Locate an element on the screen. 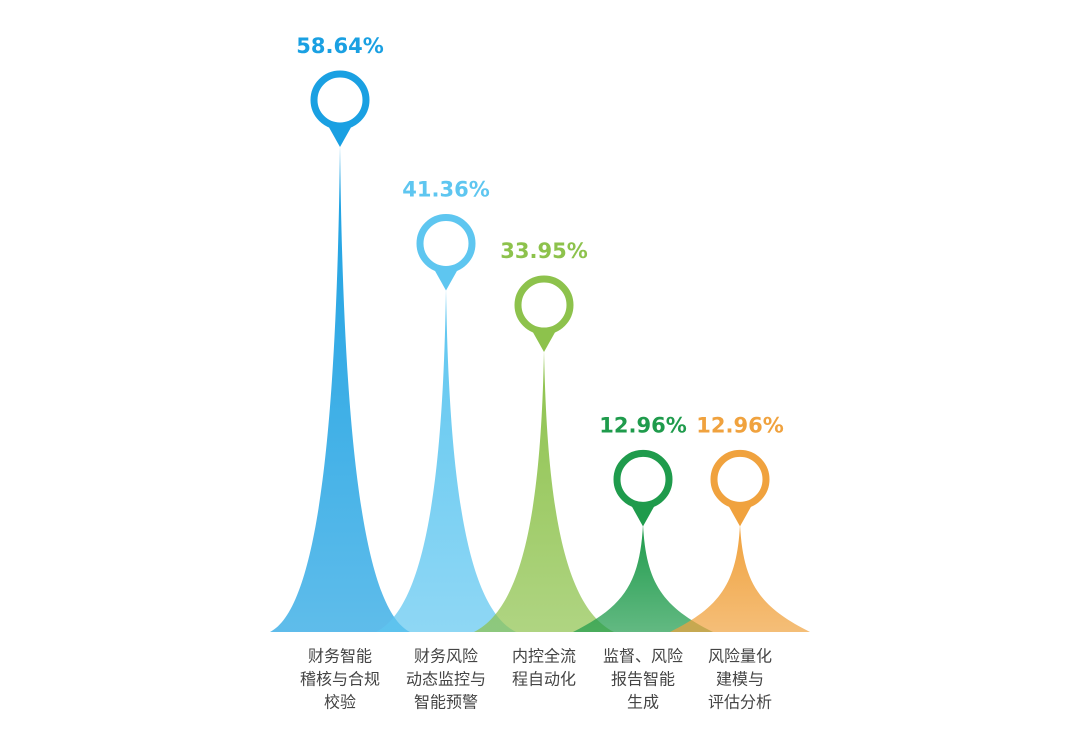  category-label: 评估分析 is located at coordinates (740, 702).